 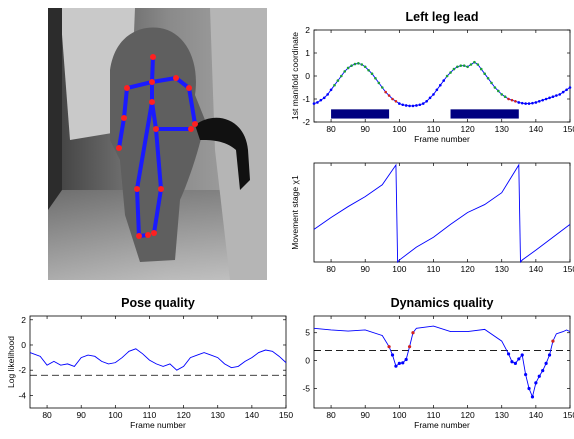 What do you see at coordinates (307, 76) in the screenshot?
I see `y-tick-label: 0` at bounding box center [307, 76].